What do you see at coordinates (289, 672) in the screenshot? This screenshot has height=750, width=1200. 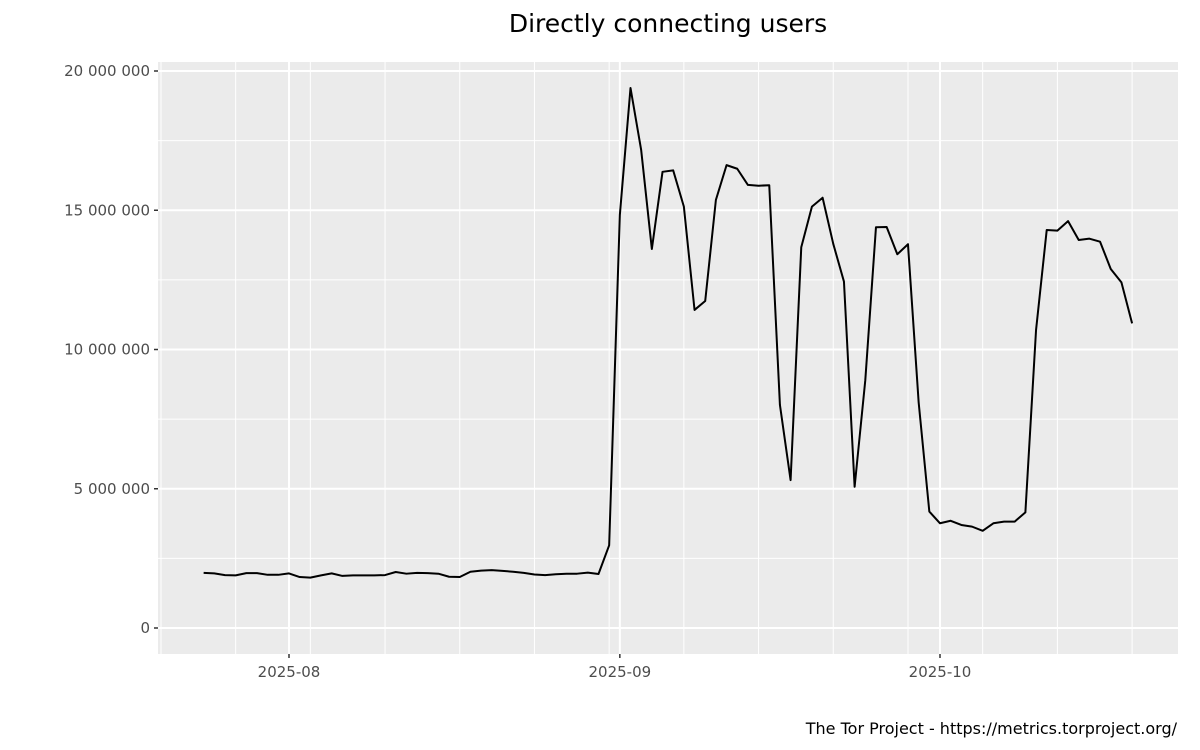 I see `x-tick-label: 2025-08` at bounding box center [289, 672].